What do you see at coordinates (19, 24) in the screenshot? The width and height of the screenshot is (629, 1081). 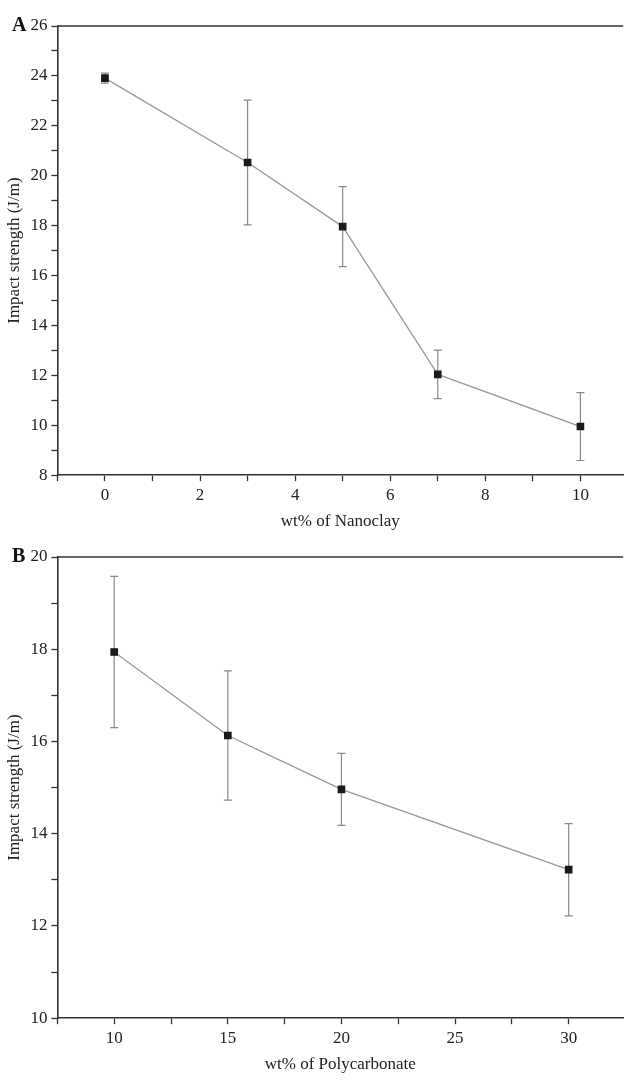 I see `chart-title: A` at bounding box center [19, 24].